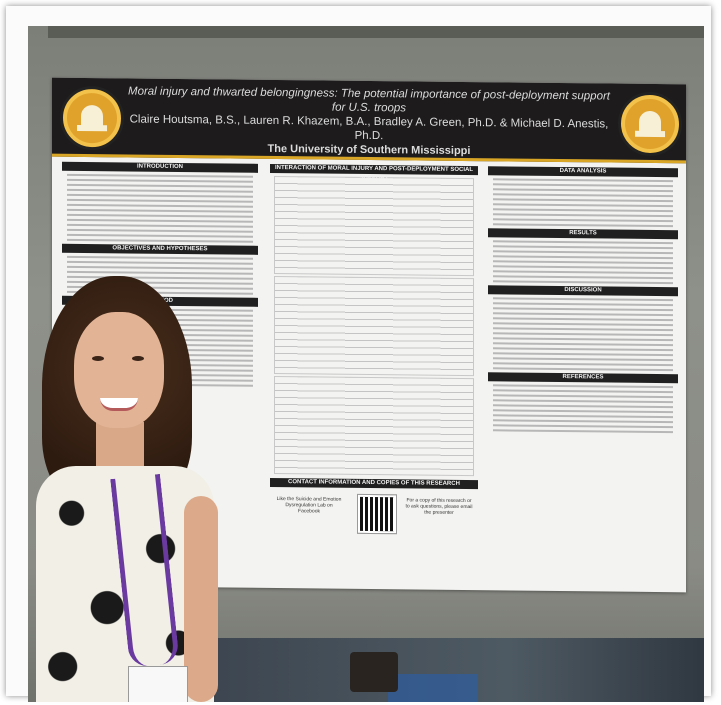 Image resolution: width=721 pixels, height=705 pixels. Describe the element at coordinates (583, 171) in the screenshot. I see `section-heading-data-analysis: DATA ANALYSIS` at that location.